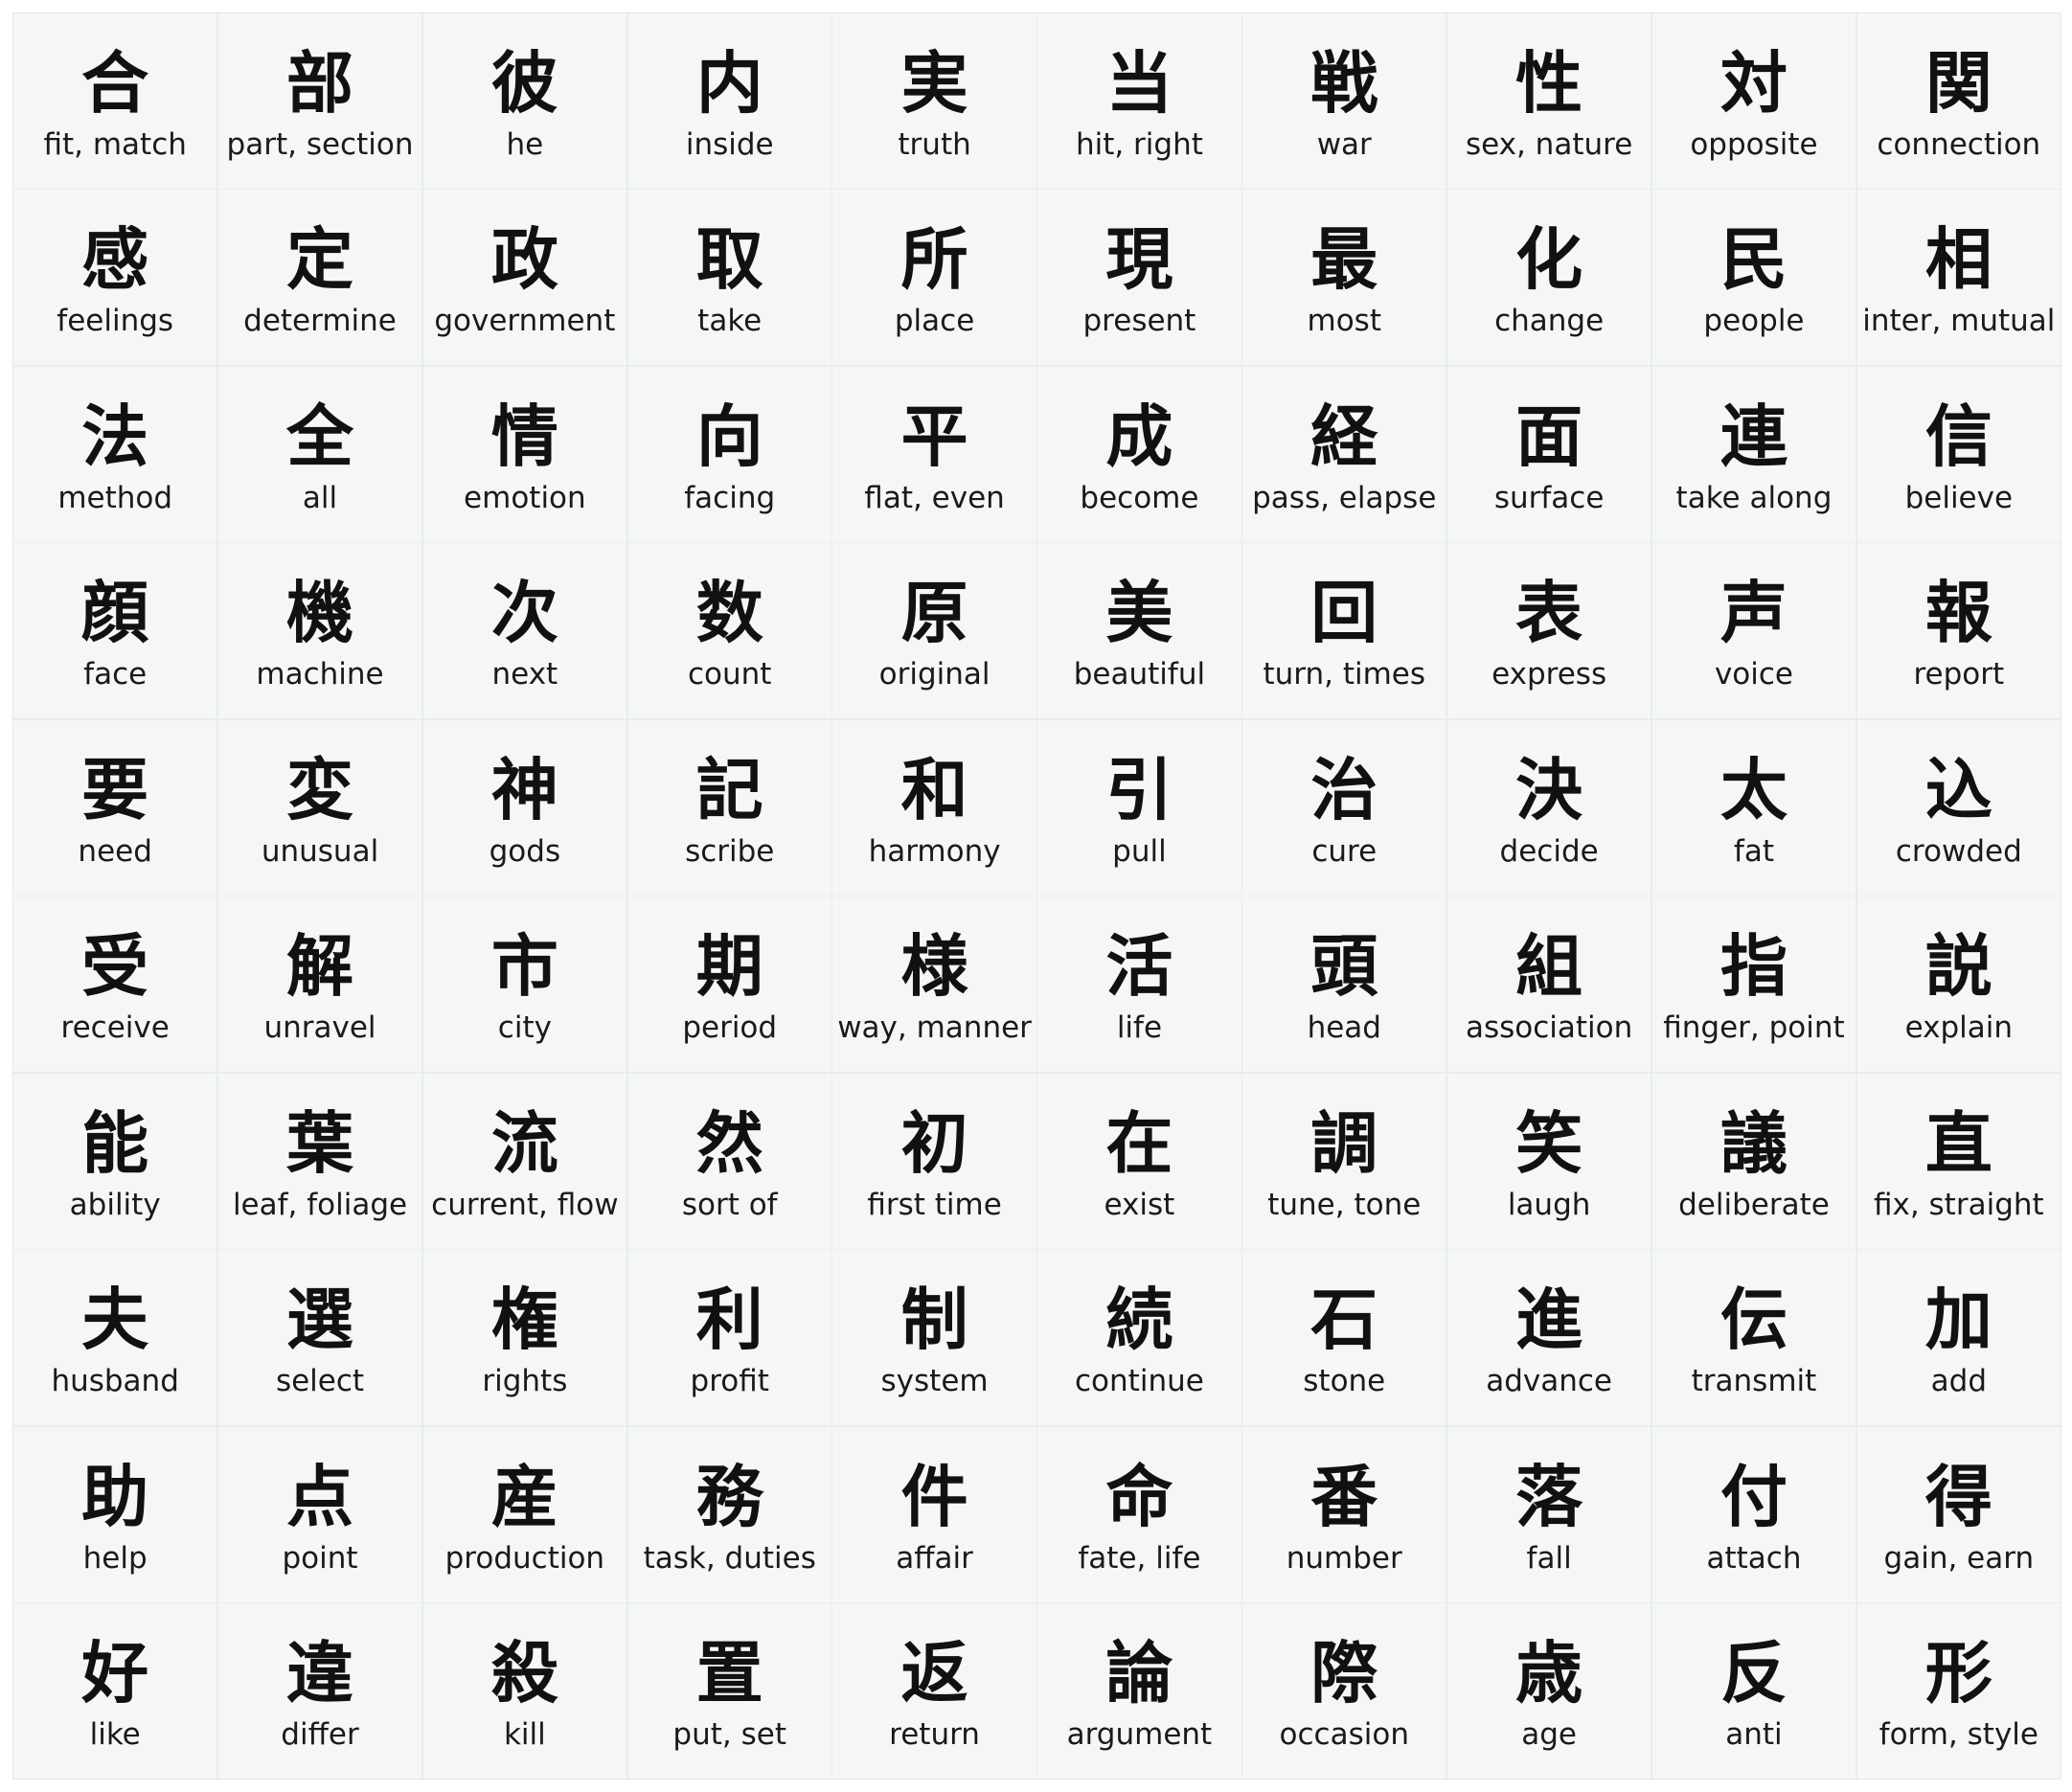 This screenshot has height=1792, width=2072. Describe the element at coordinates (1753, 1161) in the screenshot. I see `kanji-card: 議 deliberate` at that location.